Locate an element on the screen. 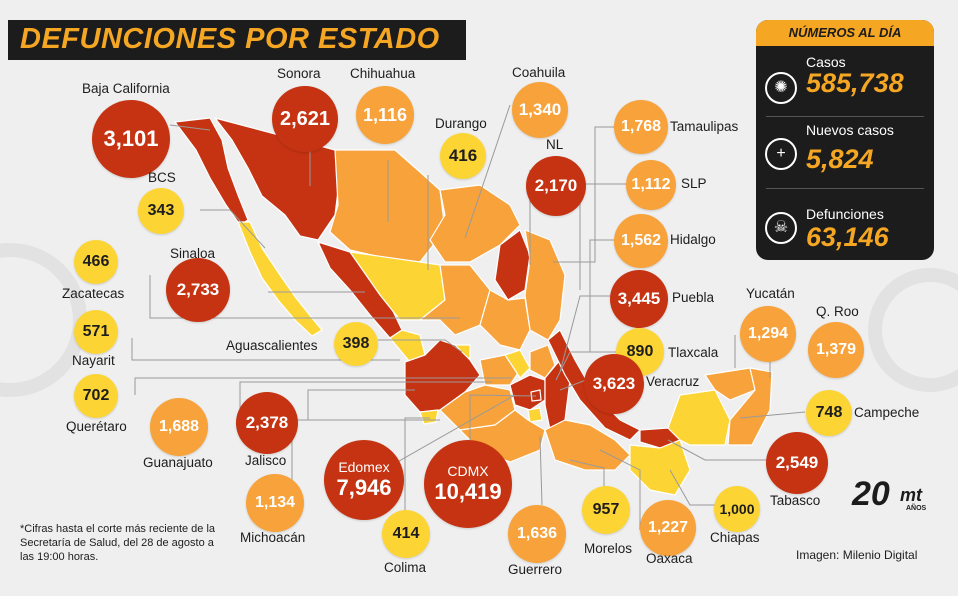 The height and width of the screenshot is (596, 958). label-oaxaca: Oaxaca is located at coordinates (669, 558).